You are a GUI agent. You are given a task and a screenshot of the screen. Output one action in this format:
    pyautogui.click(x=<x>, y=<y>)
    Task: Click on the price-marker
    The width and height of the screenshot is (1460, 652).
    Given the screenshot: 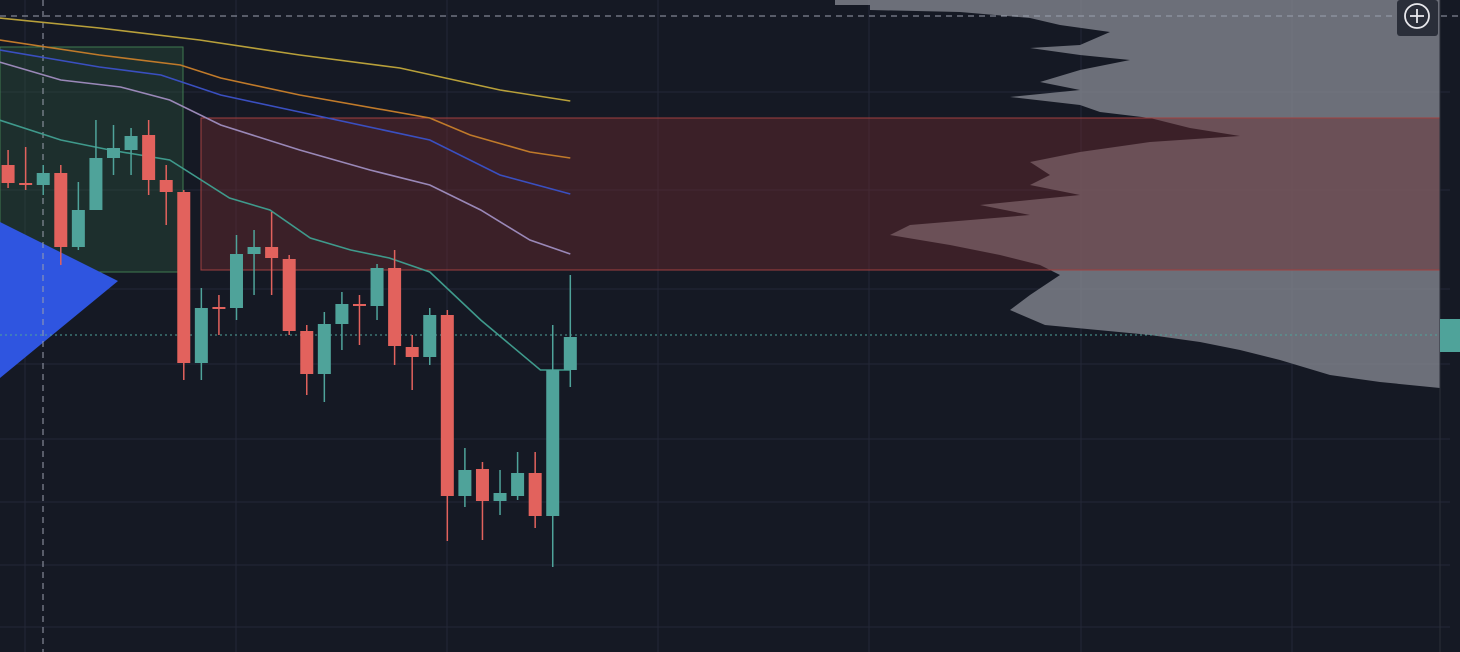 What is the action you would take?
    pyautogui.click(x=1450, y=335)
    